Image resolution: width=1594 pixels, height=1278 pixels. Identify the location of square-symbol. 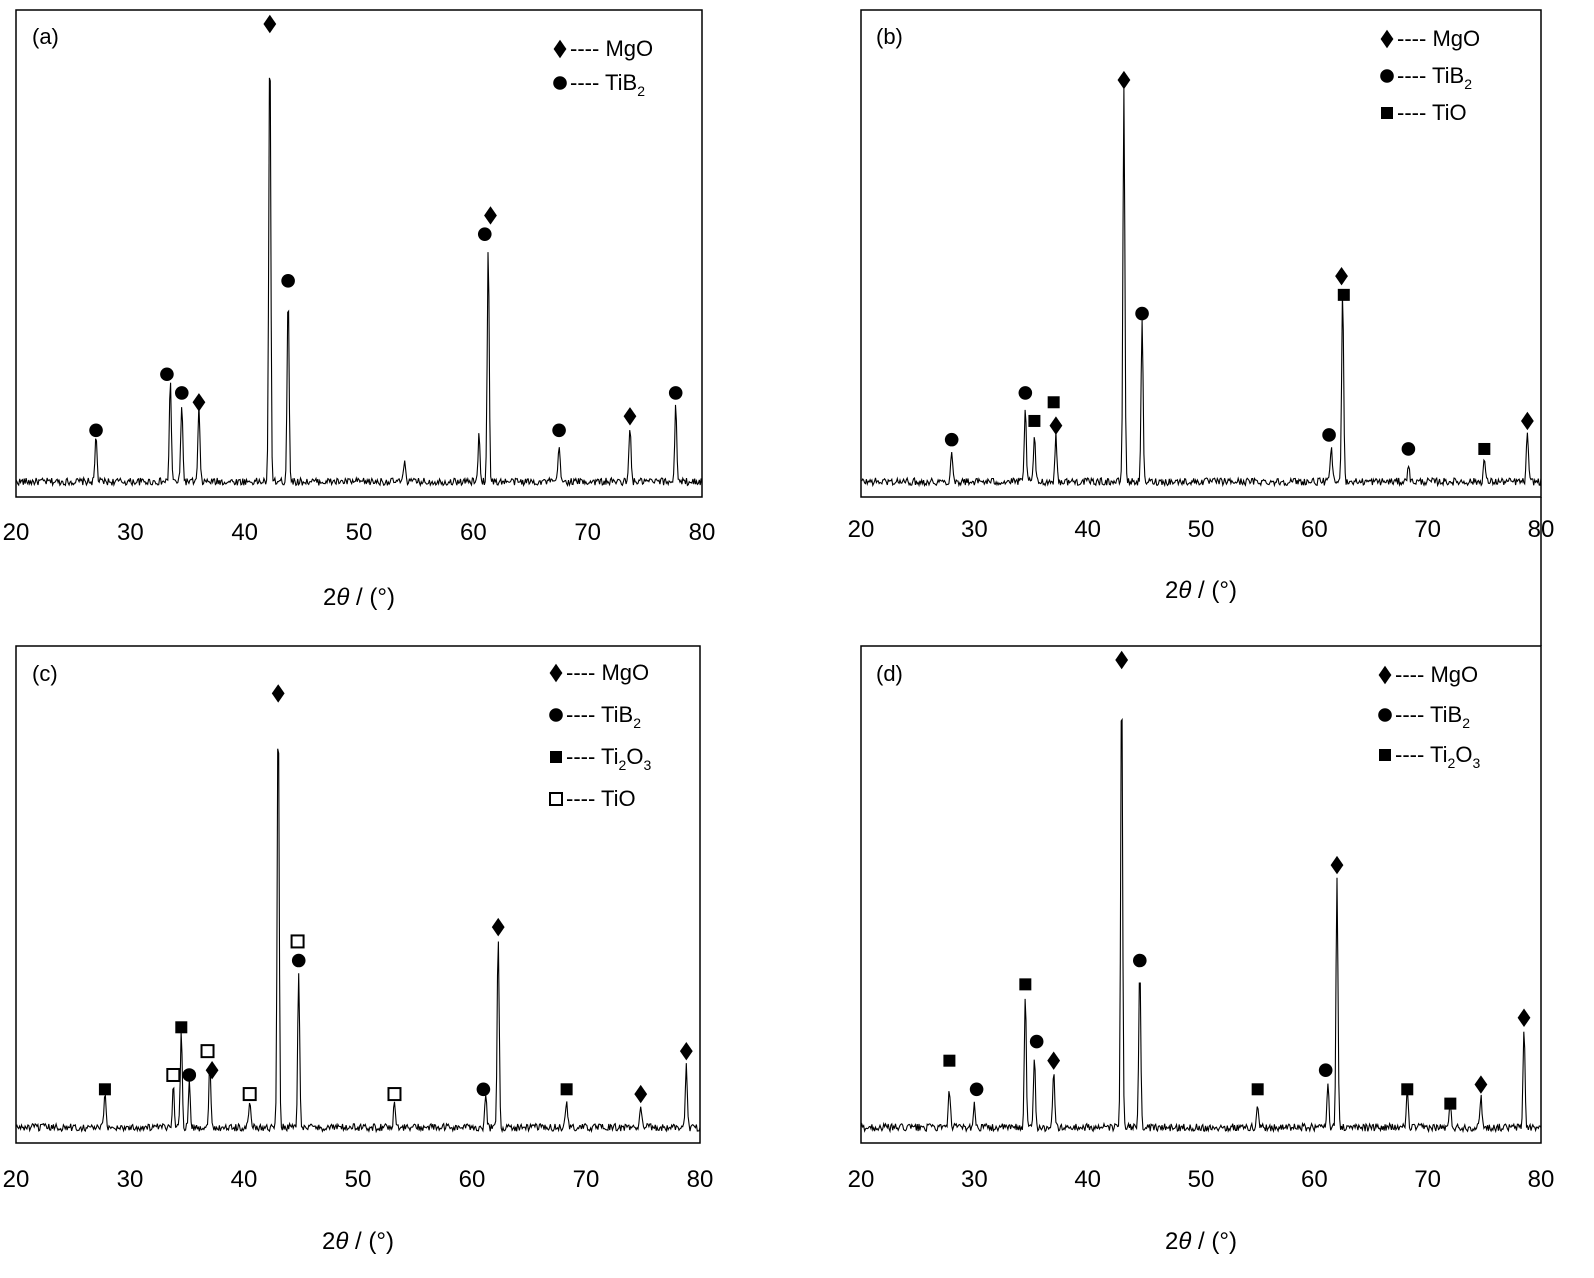
(556, 757).